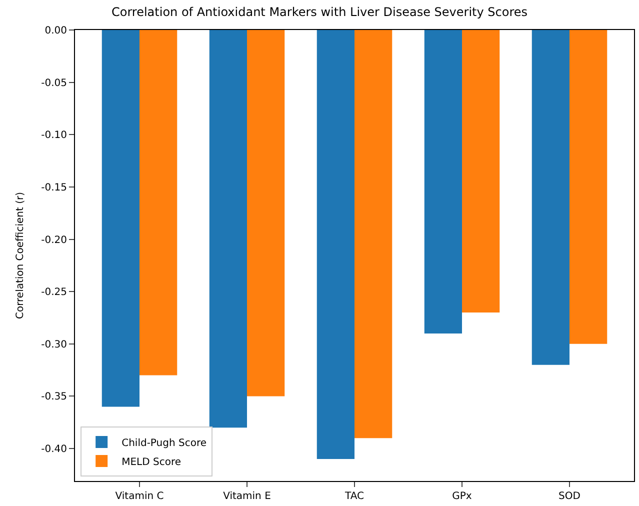 The width and height of the screenshot is (639, 506). I want to click on x-tick-label: SOD, so click(569, 496).